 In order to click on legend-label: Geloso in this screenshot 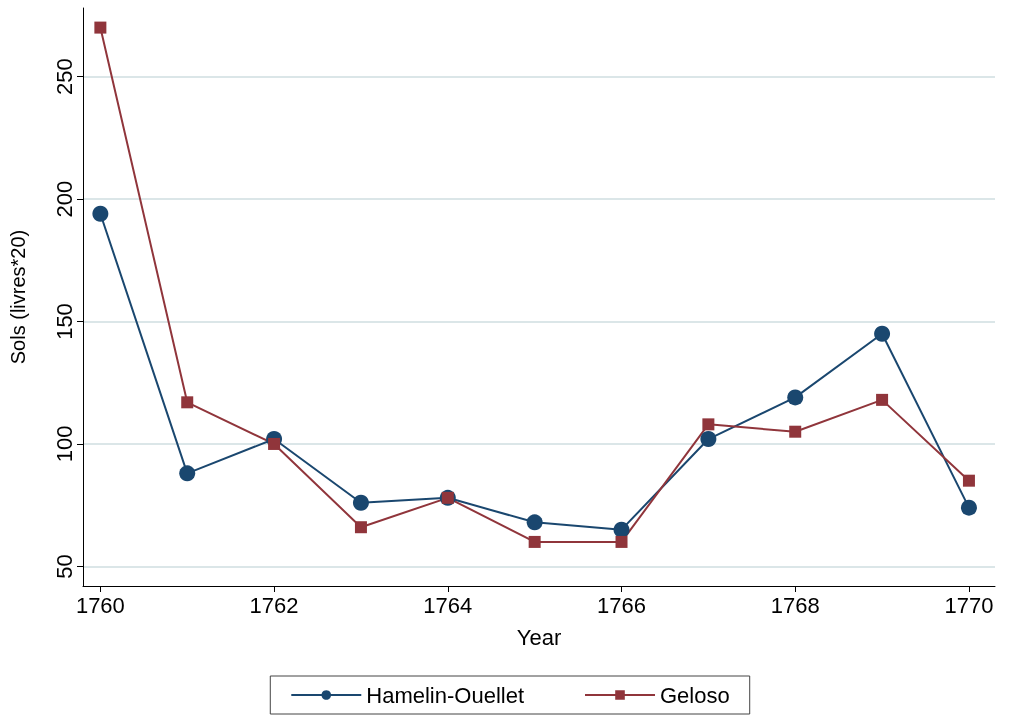, I will do `click(695, 695)`.